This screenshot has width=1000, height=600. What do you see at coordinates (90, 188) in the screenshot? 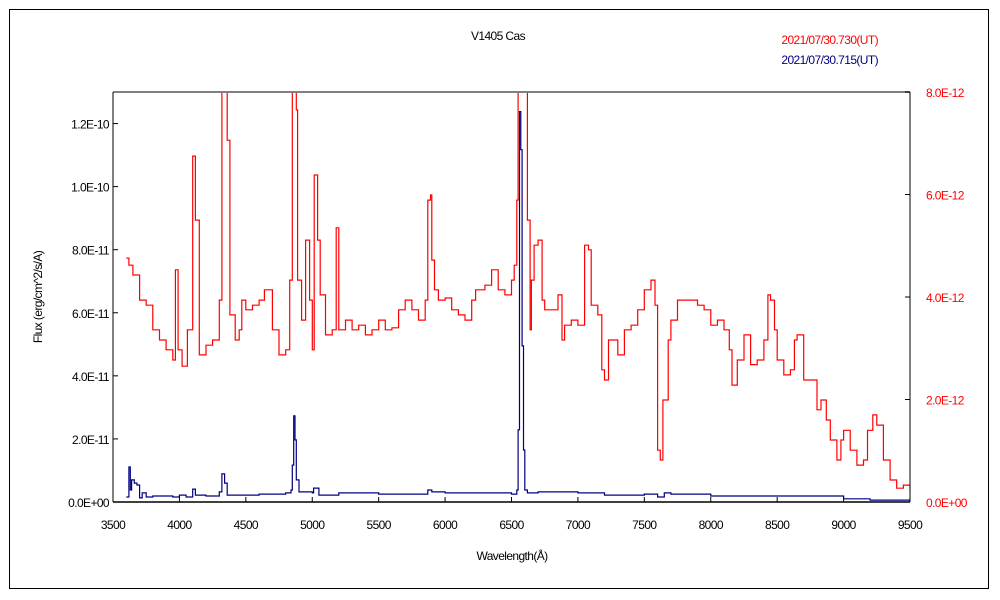
I see `left-y-tick-label: 1.0E-10` at bounding box center [90, 188].